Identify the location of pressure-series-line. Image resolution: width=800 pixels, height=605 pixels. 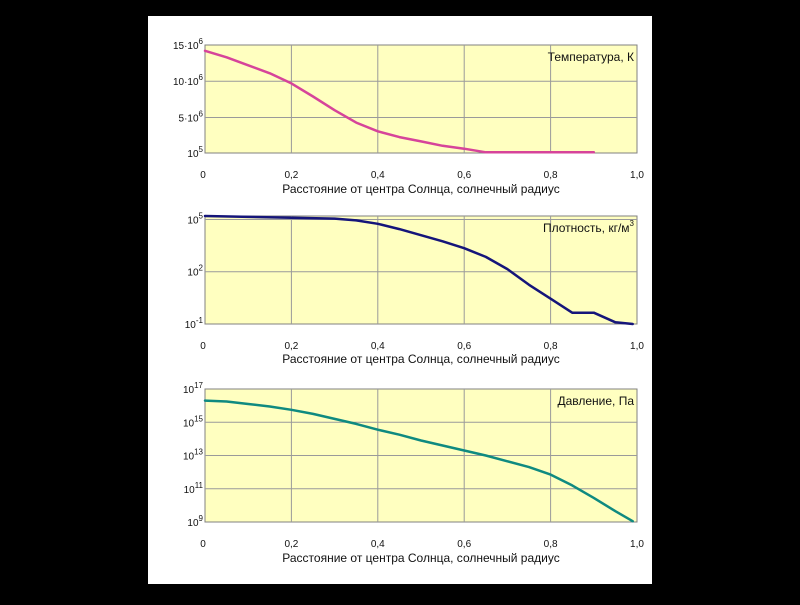
(418, 461).